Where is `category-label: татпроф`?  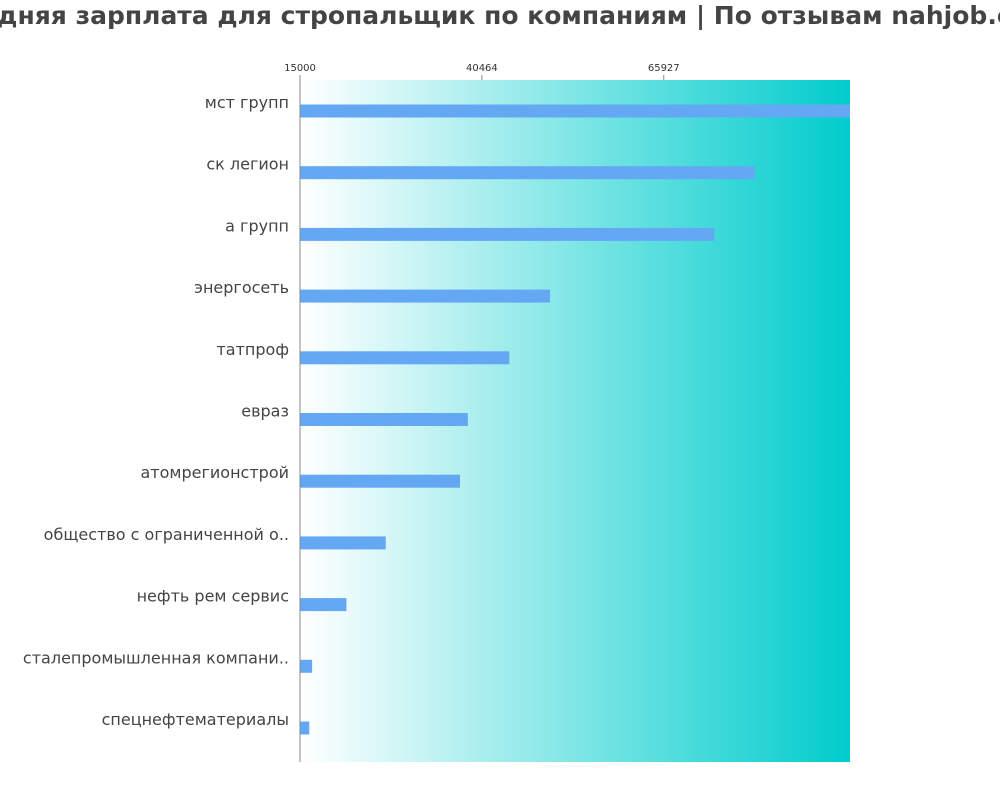 category-label: татпроф is located at coordinates (252, 349).